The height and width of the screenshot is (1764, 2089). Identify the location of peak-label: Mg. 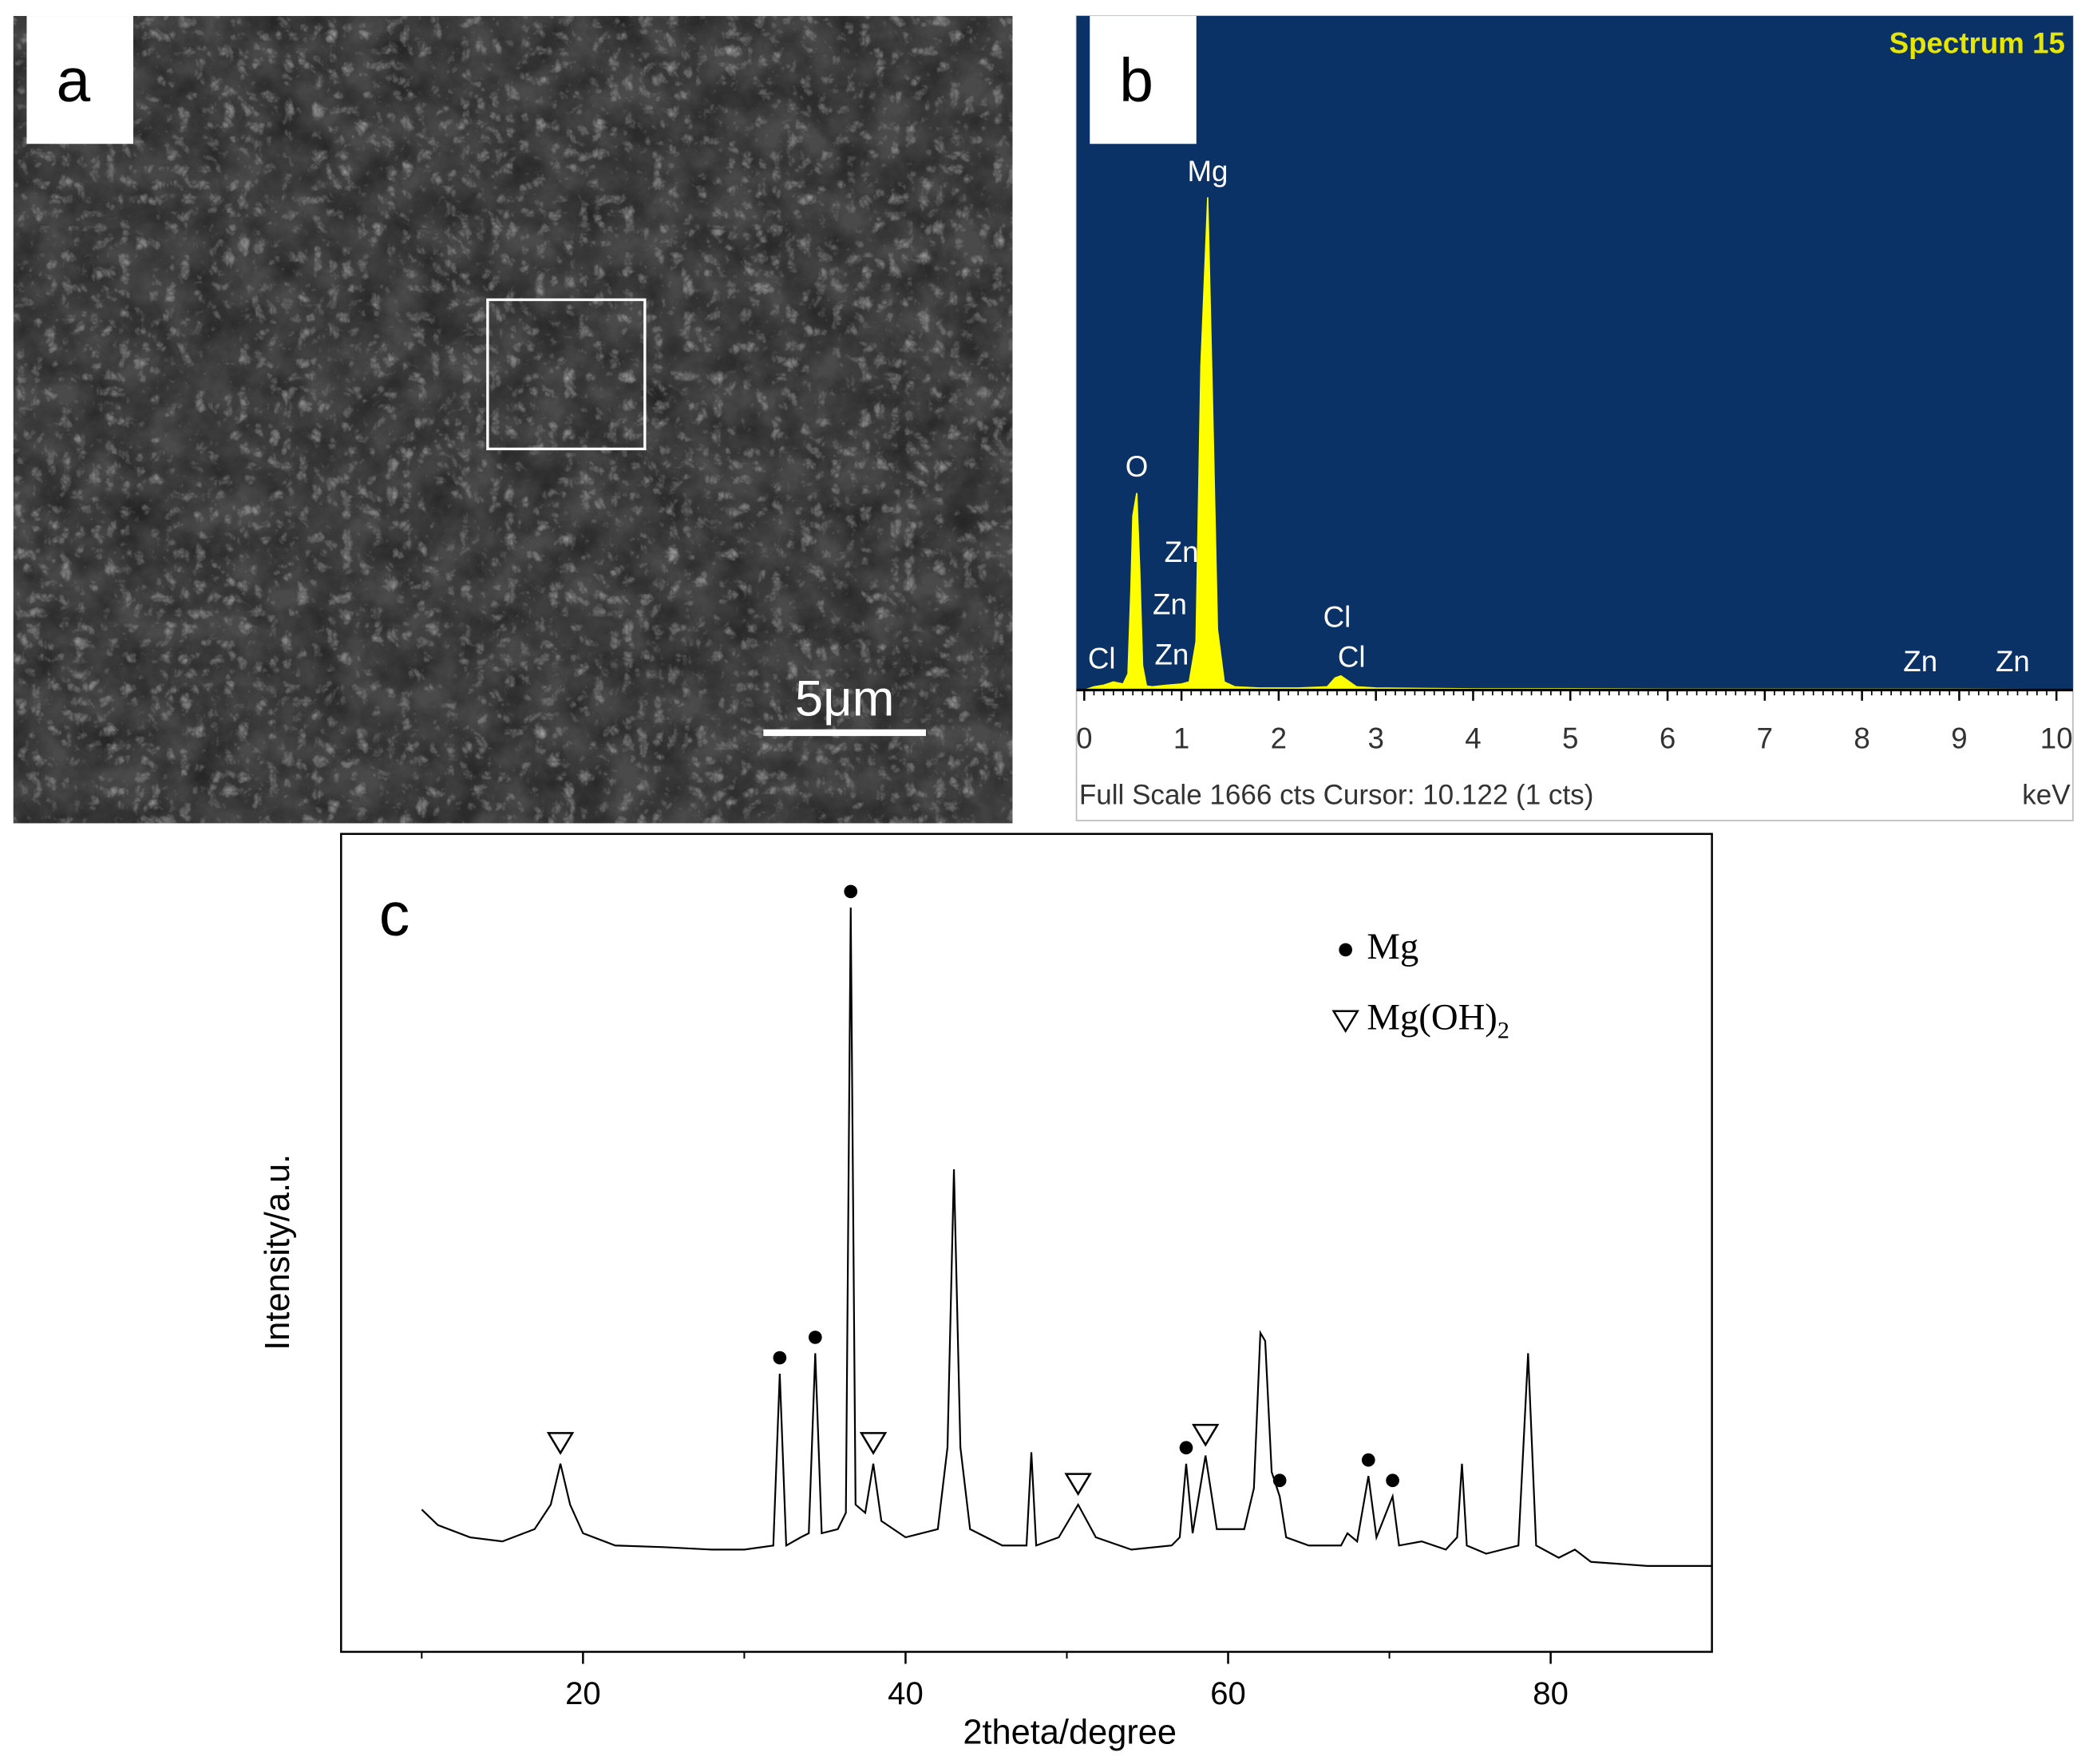
(1208, 171).